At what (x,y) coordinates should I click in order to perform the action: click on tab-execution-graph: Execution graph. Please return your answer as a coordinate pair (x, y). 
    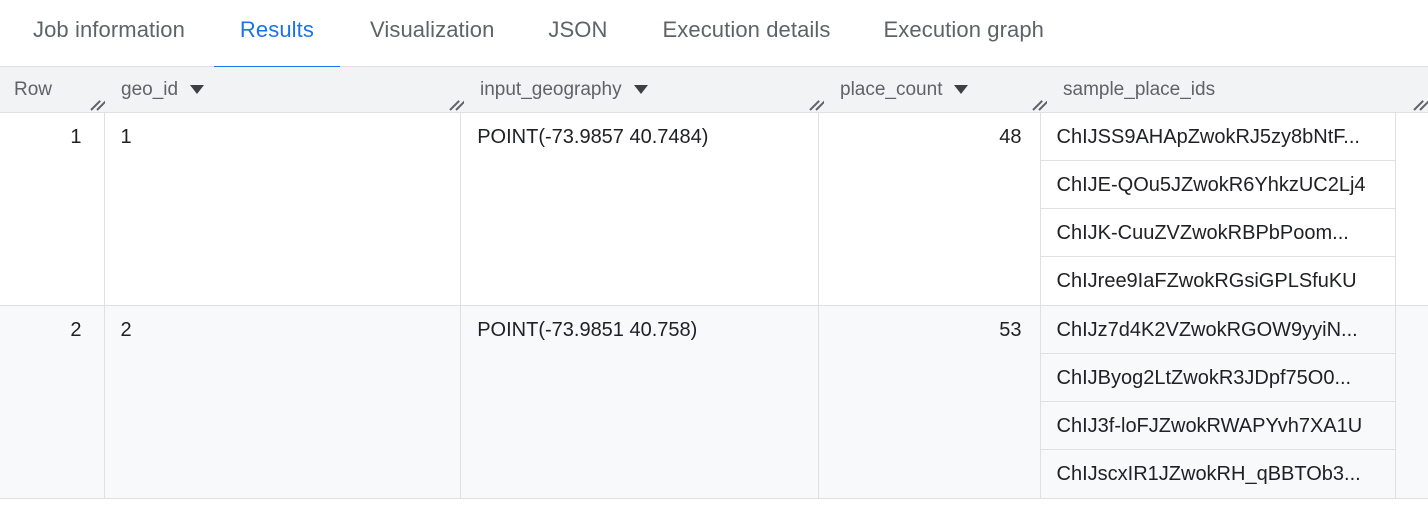
    Looking at the image, I should click on (964, 35).